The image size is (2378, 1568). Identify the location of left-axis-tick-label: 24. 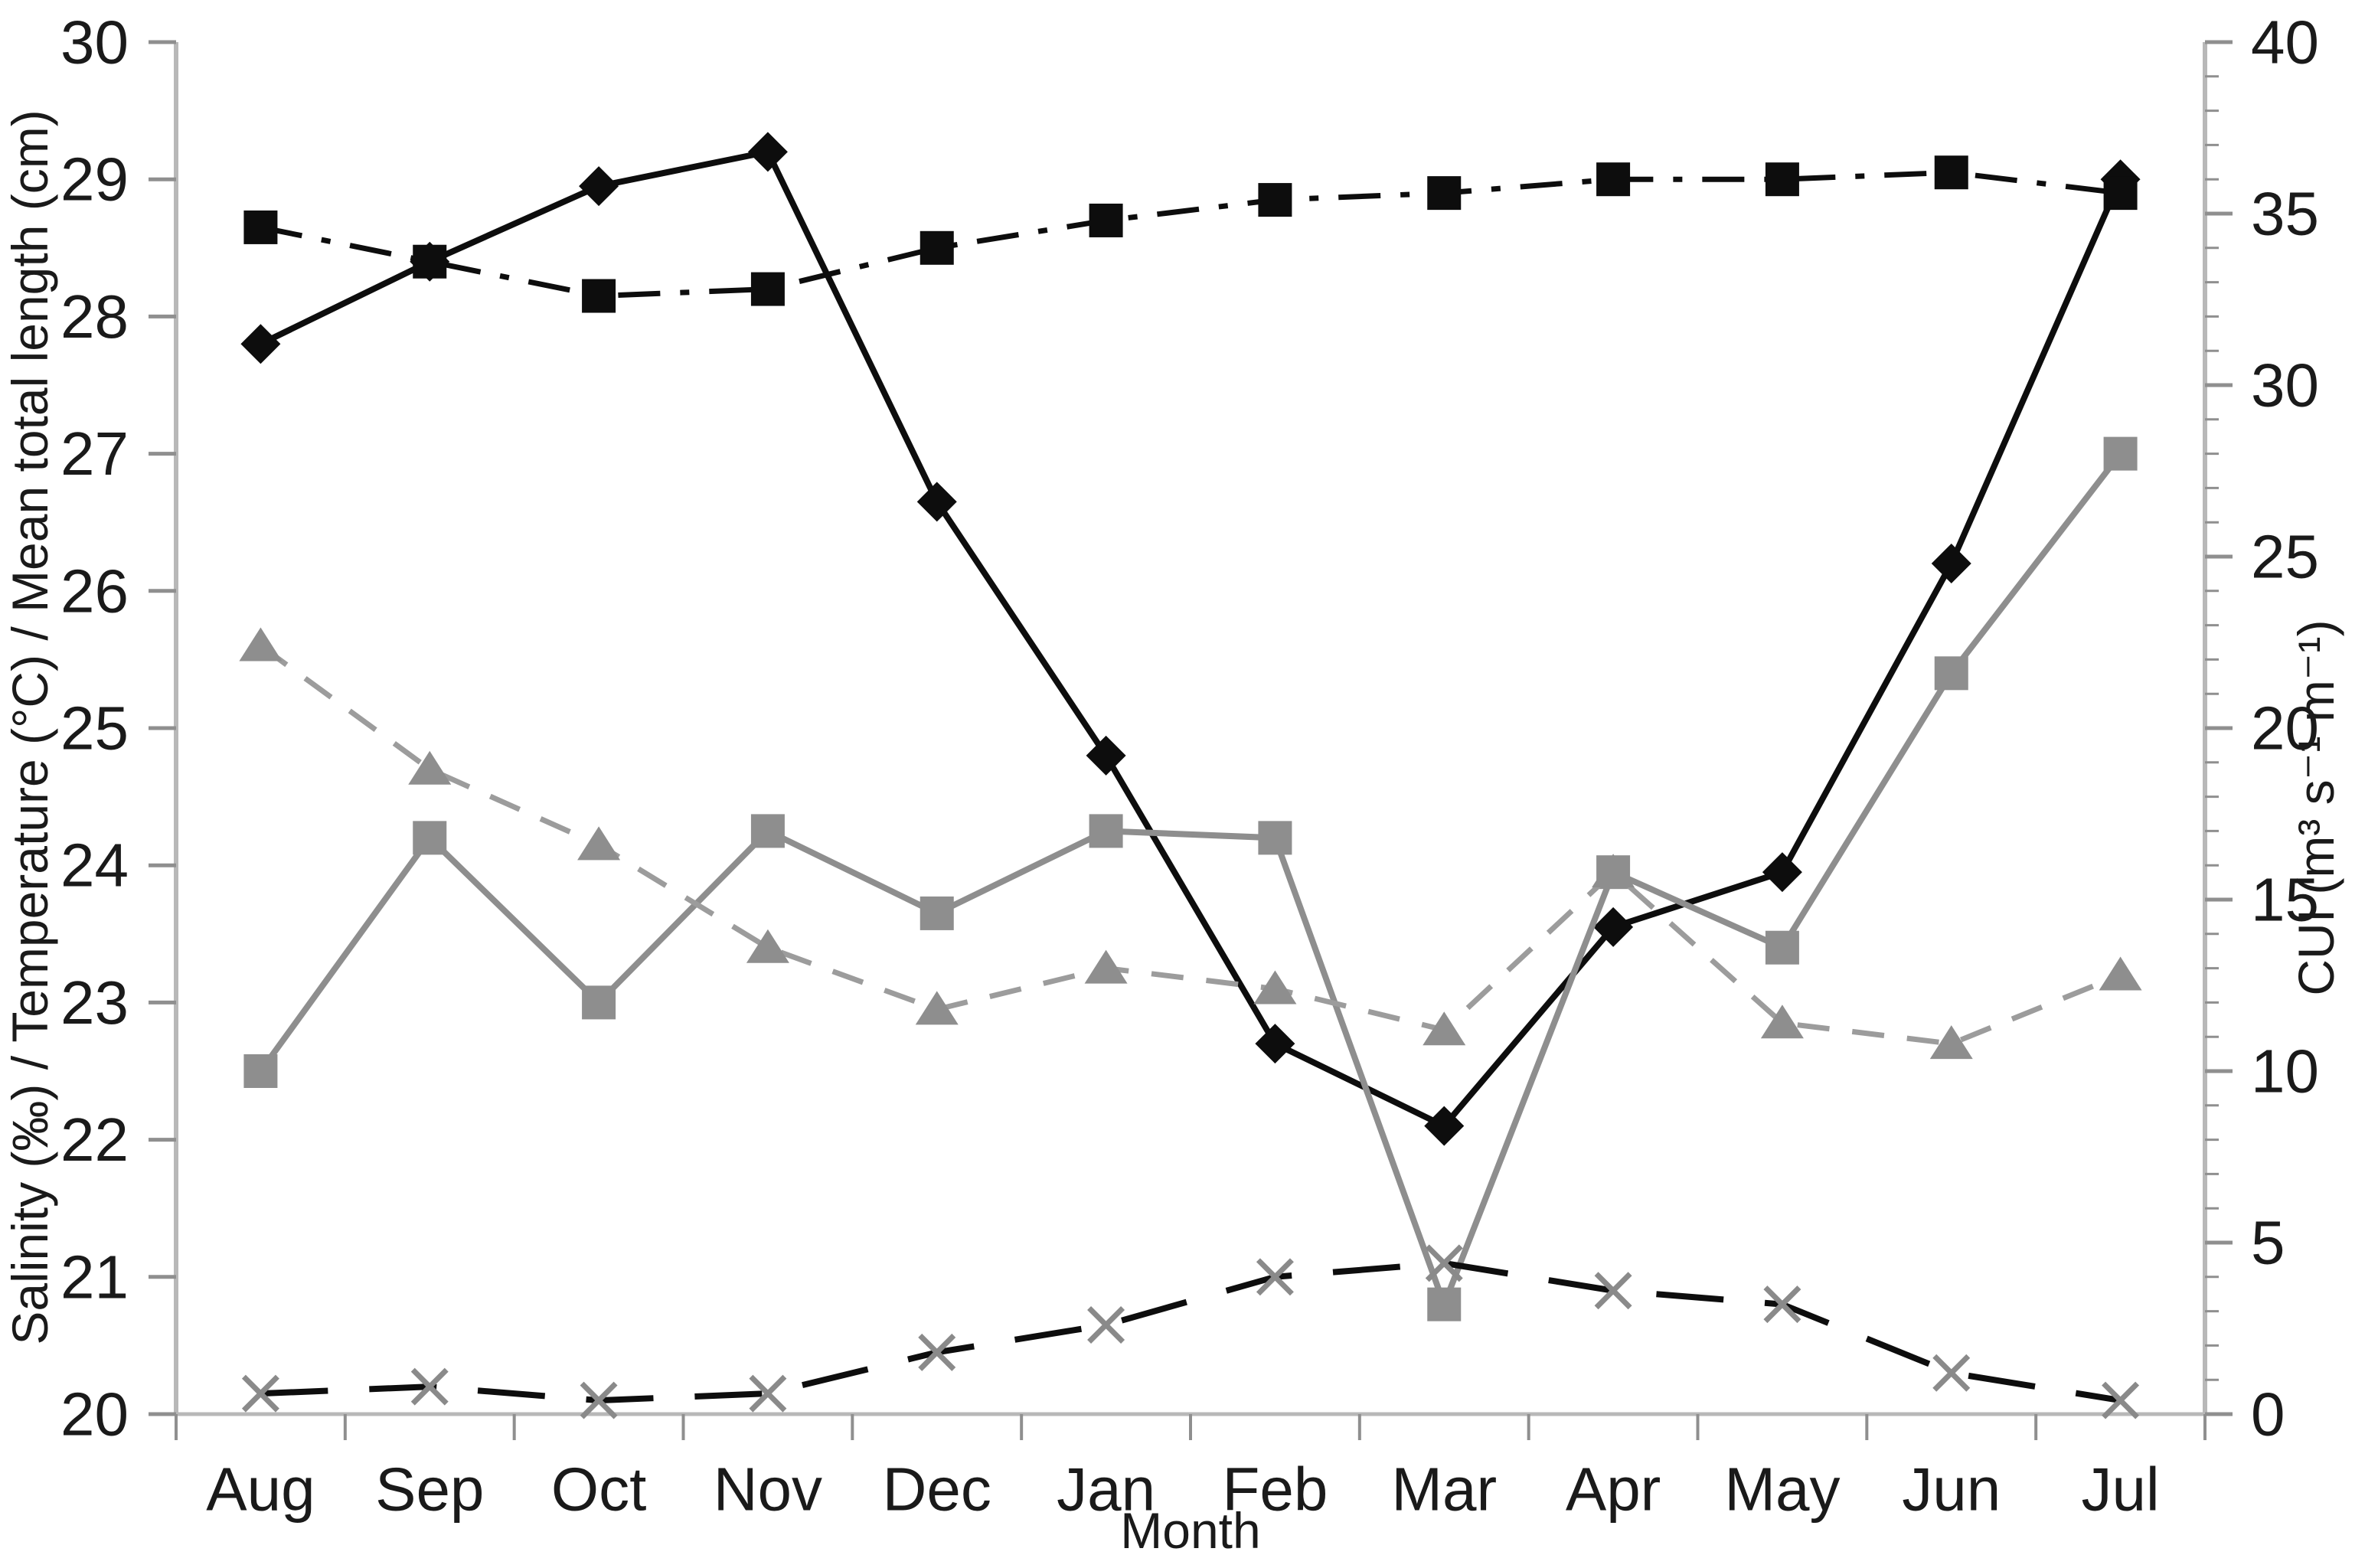
(94, 865).